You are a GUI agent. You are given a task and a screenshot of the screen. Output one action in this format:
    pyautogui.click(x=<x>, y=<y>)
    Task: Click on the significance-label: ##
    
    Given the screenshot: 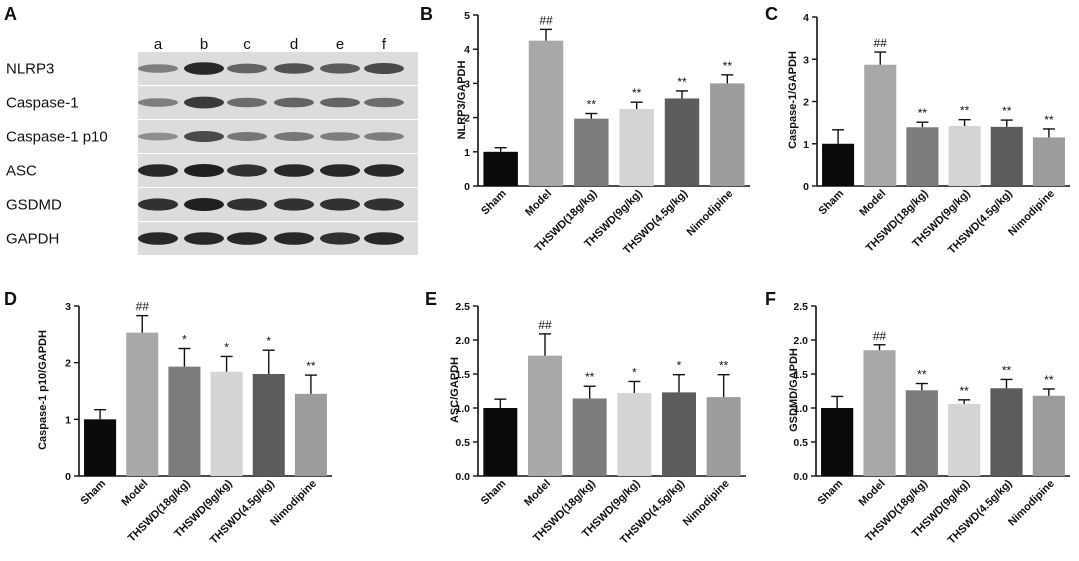 What is the action you would take?
    pyautogui.click(x=546, y=20)
    